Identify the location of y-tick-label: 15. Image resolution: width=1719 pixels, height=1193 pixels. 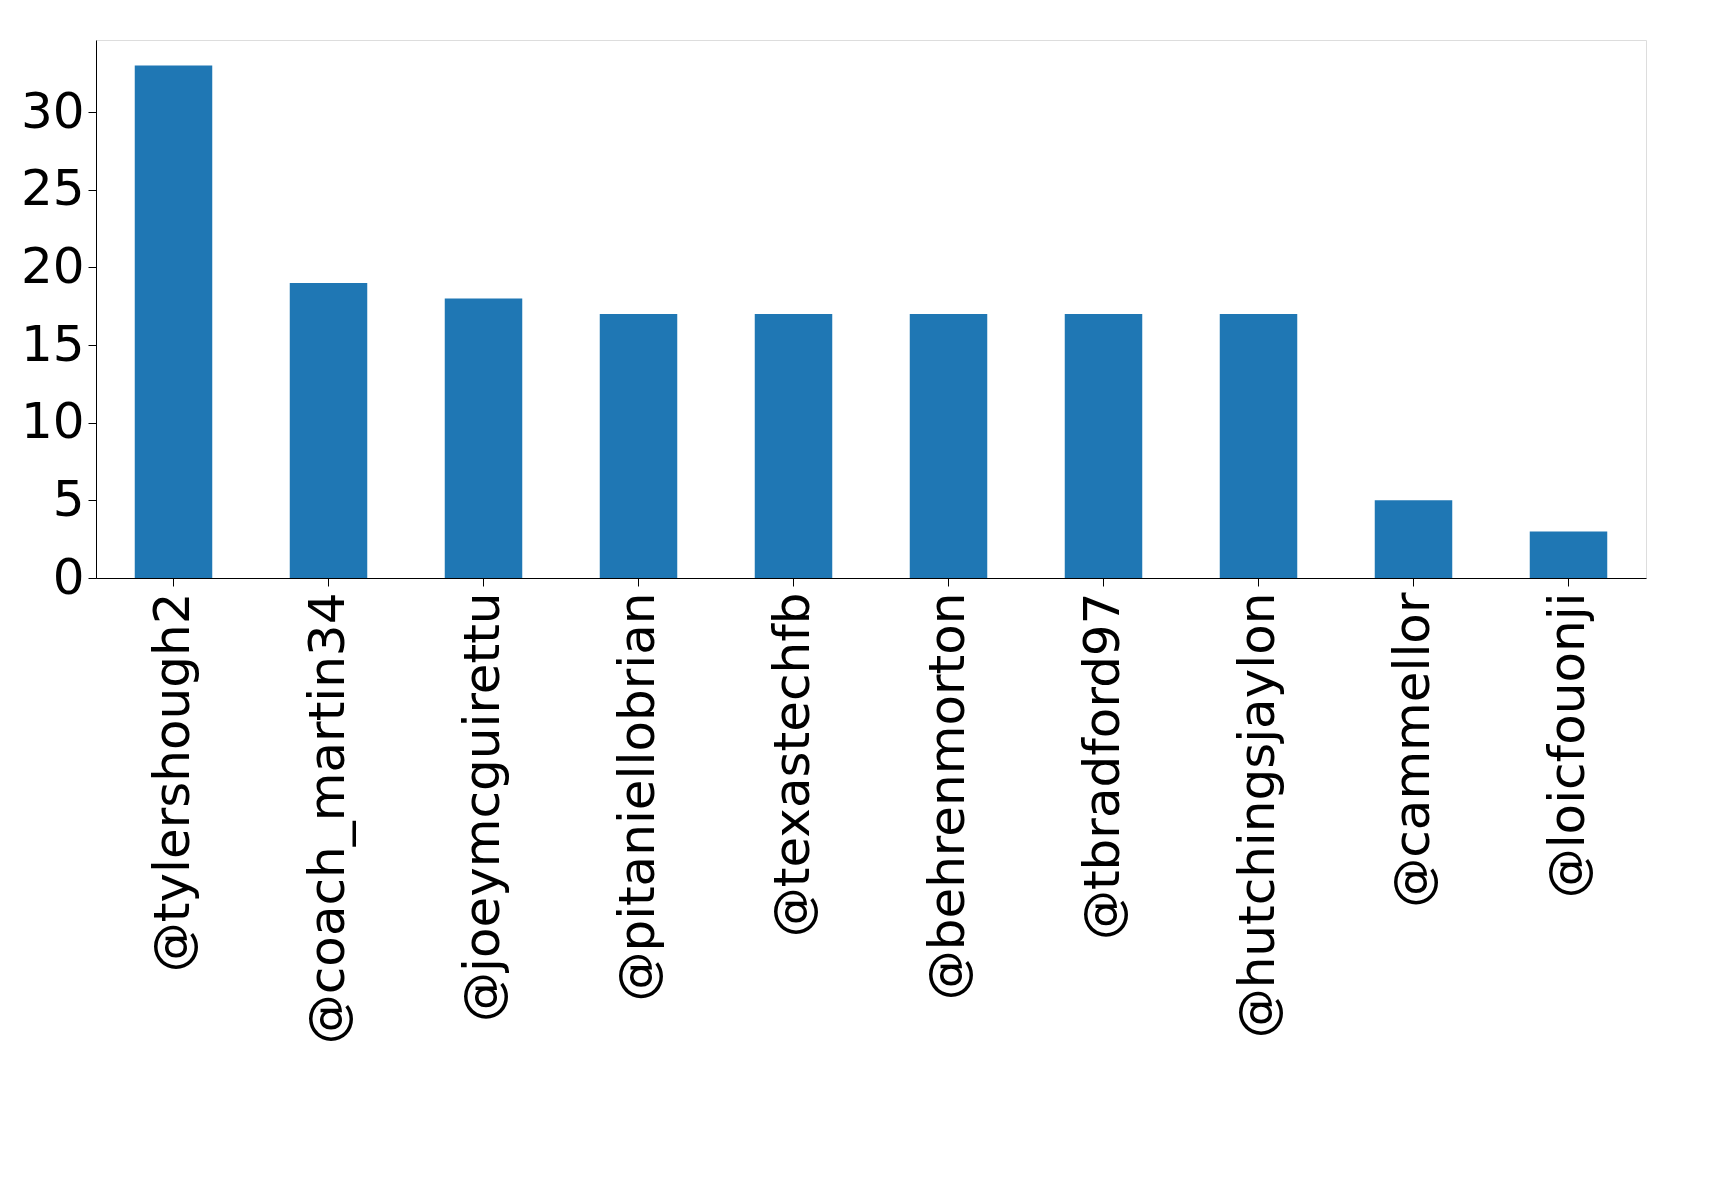
(52, 343).